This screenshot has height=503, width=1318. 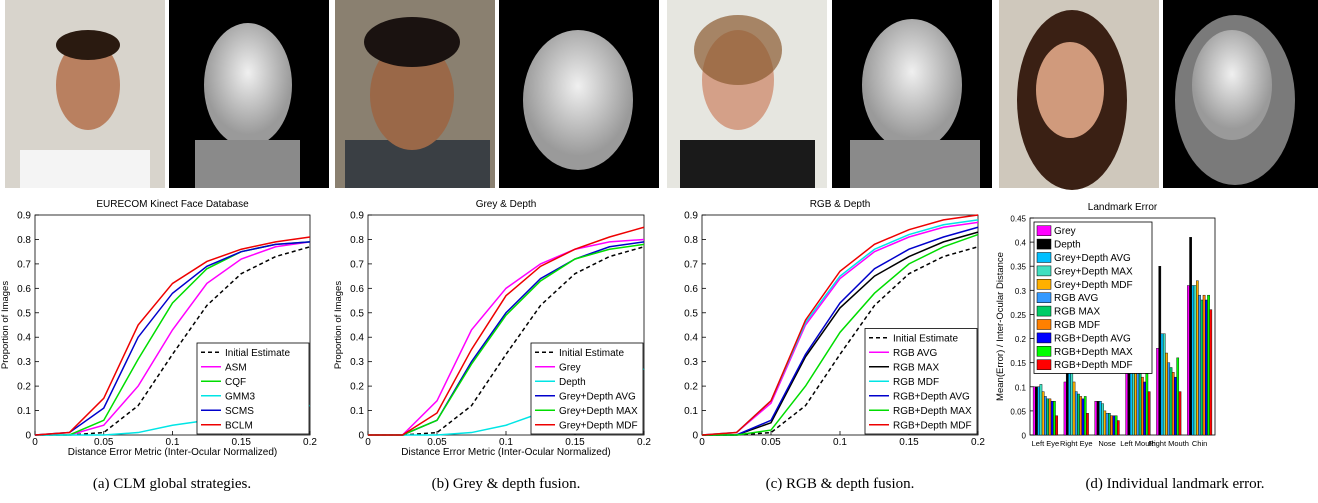 What do you see at coordinates (1046, 443) in the screenshot?
I see `x-tick-label: Left Eye` at bounding box center [1046, 443].